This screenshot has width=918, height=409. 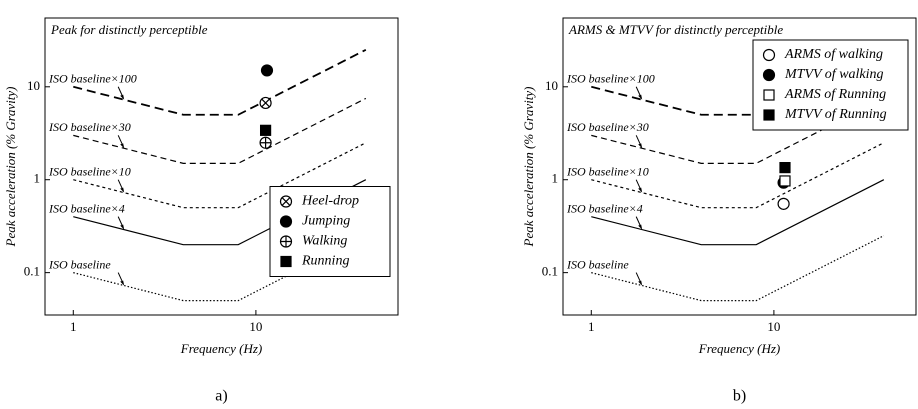 I want to click on legend-label: Heel-drop, so click(x=330, y=201).